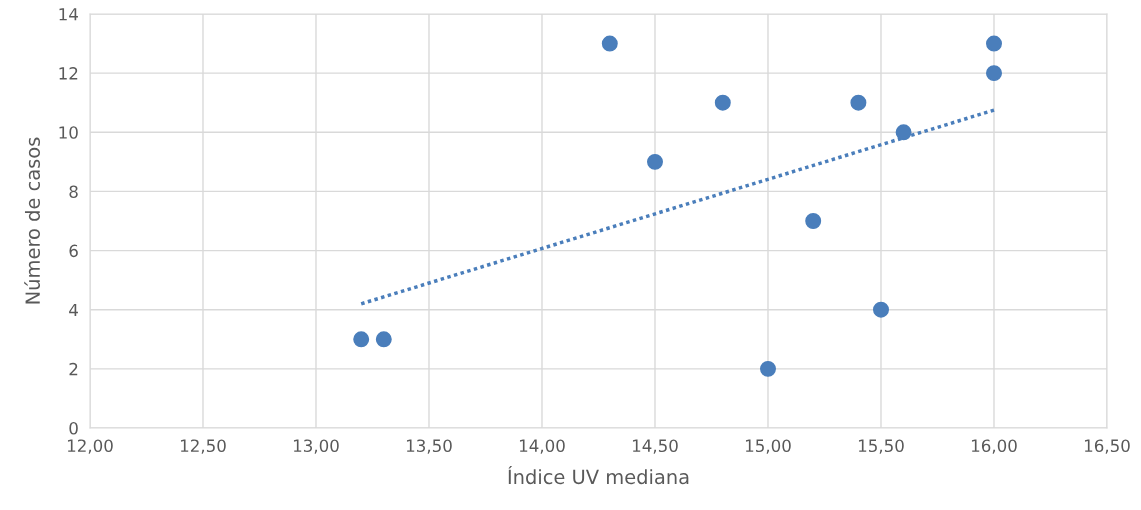 The height and width of the screenshot is (510, 1141). What do you see at coordinates (73, 428) in the screenshot?
I see `y-tick-label: 0` at bounding box center [73, 428].